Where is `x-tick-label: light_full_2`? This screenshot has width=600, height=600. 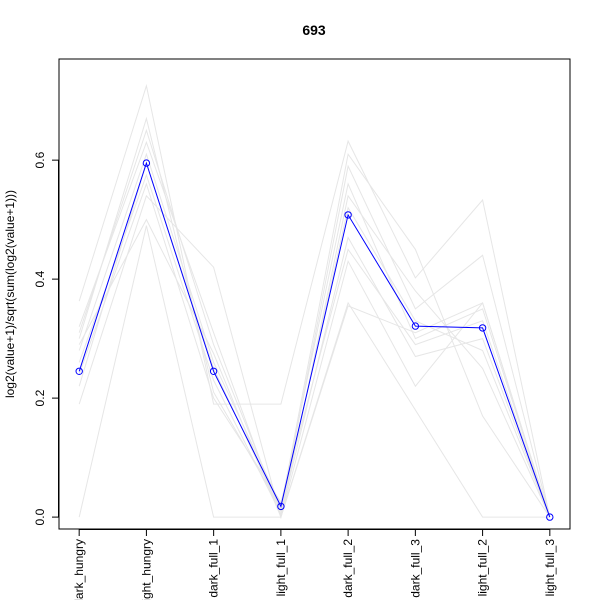 x-tick-label: light_full_2 is located at coordinates (483, 568).